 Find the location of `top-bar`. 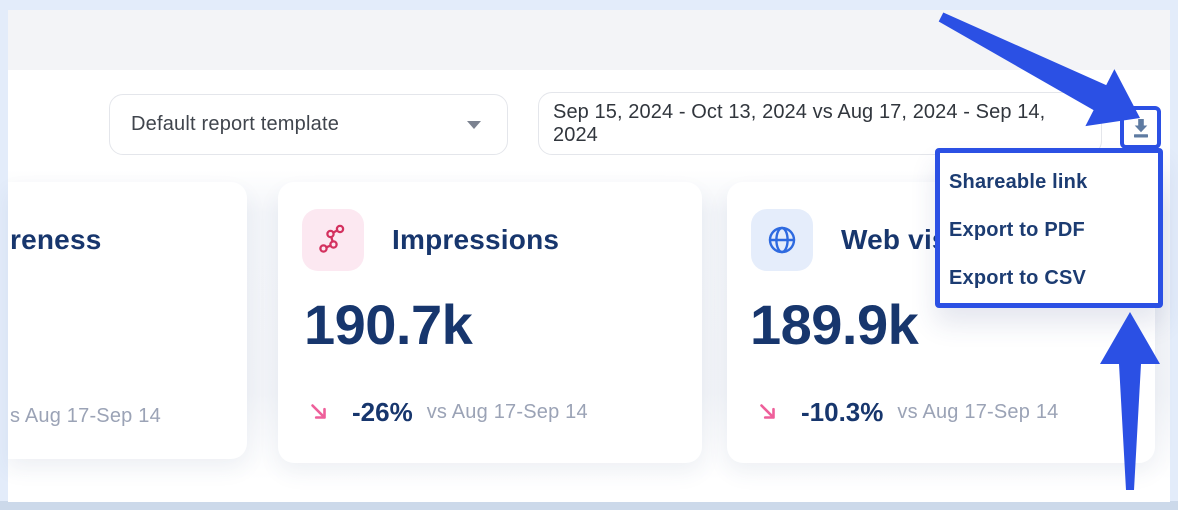

top-bar is located at coordinates (589, 40).